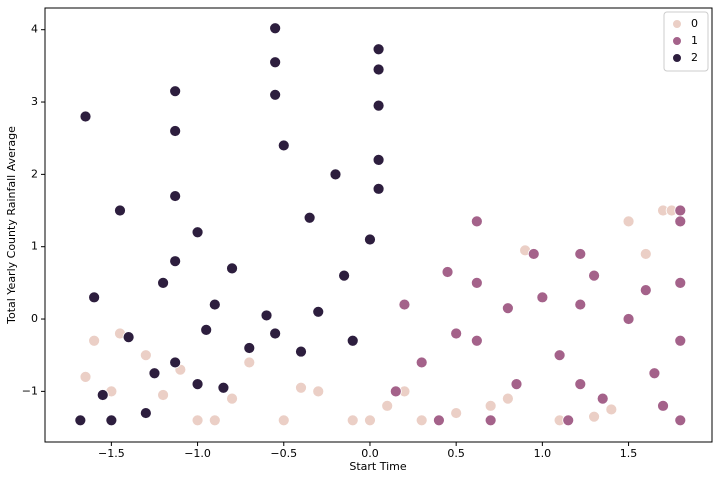 This screenshot has width=719, height=480. What do you see at coordinates (629, 453) in the screenshot?
I see `x-tick-label: 1.5` at bounding box center [629, 453].